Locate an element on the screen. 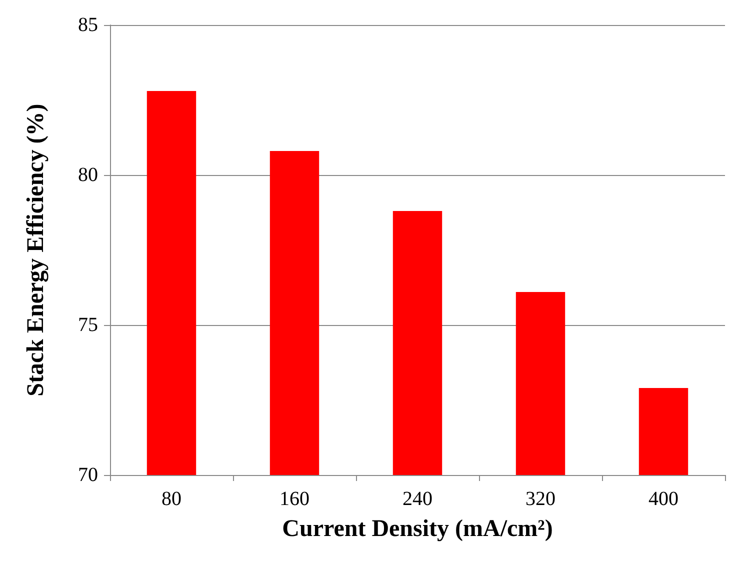 The image size is (730, 575). y-tick-label: 85 is located at coordinates (88, 25).